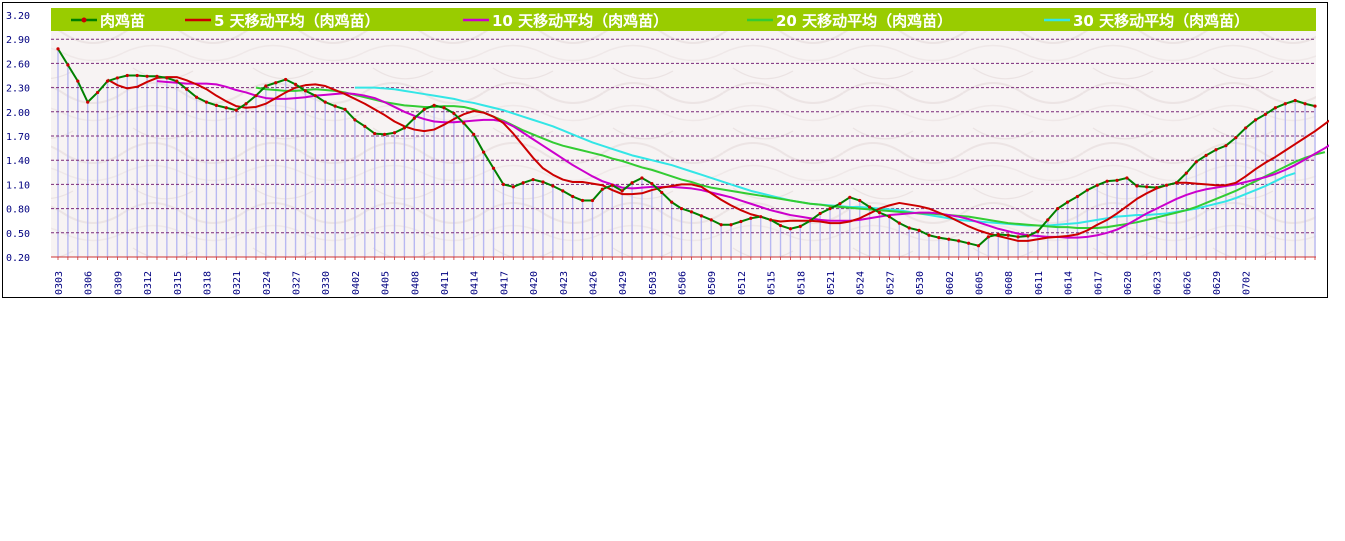 The image size is (1345, 541). What do you see at coordinates (1247, 283) in the screenshot?
I see `x-tick-label: 0702` at bounding box center [1247, 283].